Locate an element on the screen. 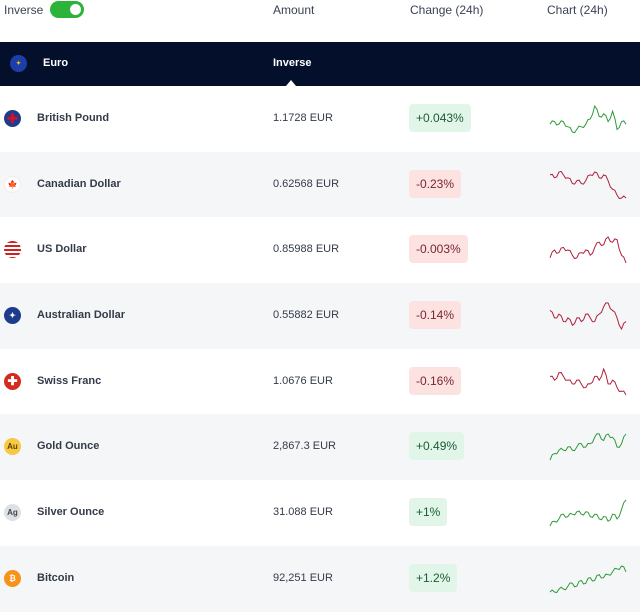 The width and height of the screenshot is (640, 612). change-badge: -0.003% is located at coordinates (438, 249).